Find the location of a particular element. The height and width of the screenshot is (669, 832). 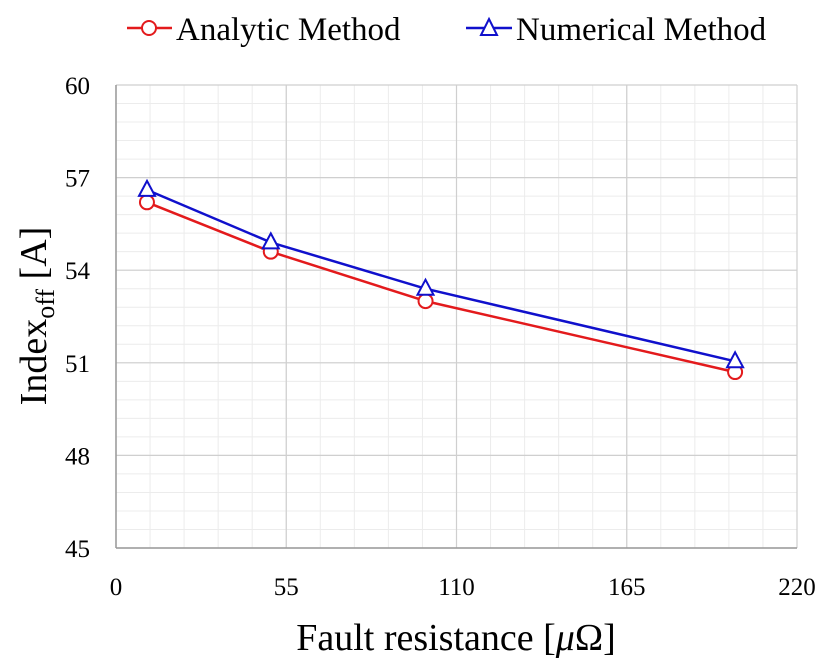

x-tick-label: 220 is located at coordinates (797, 587).